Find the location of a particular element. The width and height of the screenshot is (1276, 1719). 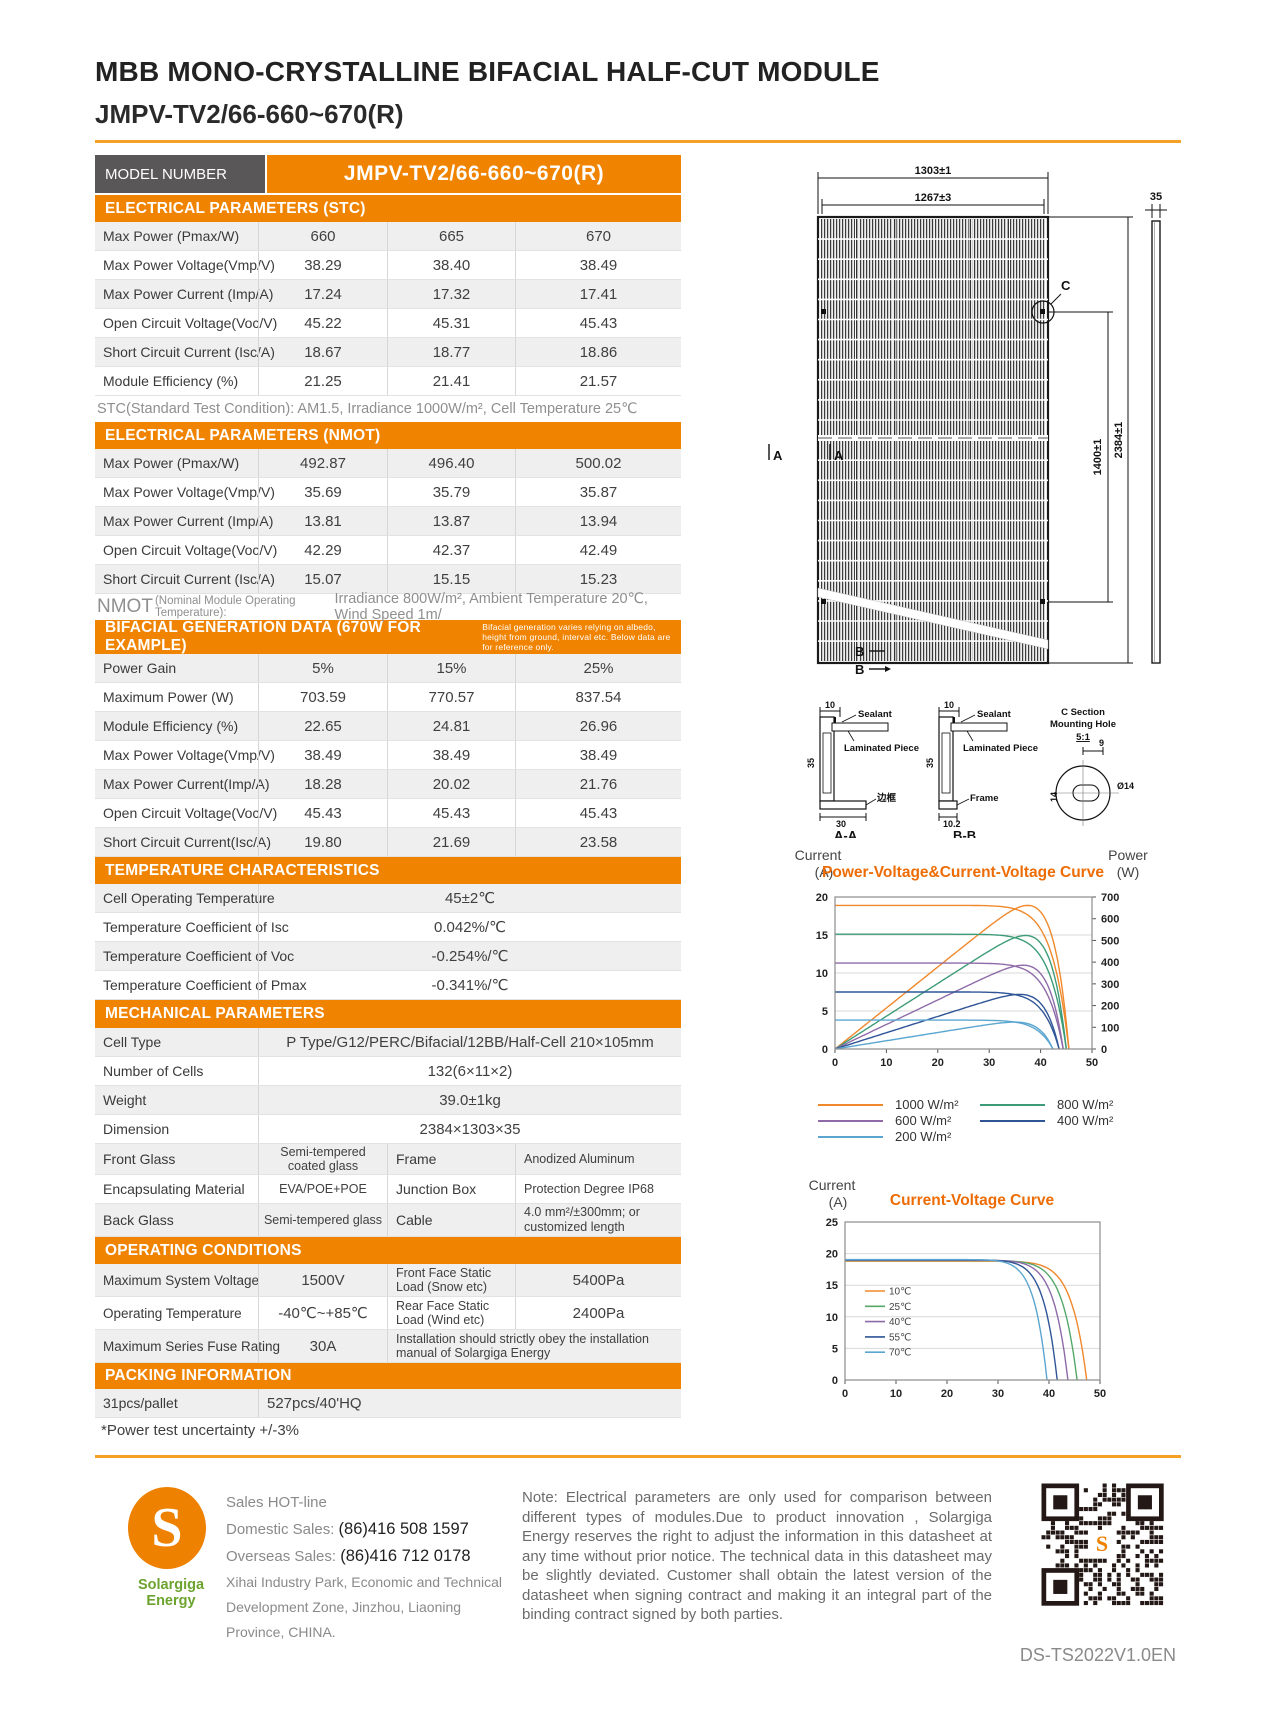

row-value: 18.28 is located at coordinates (322, 784).